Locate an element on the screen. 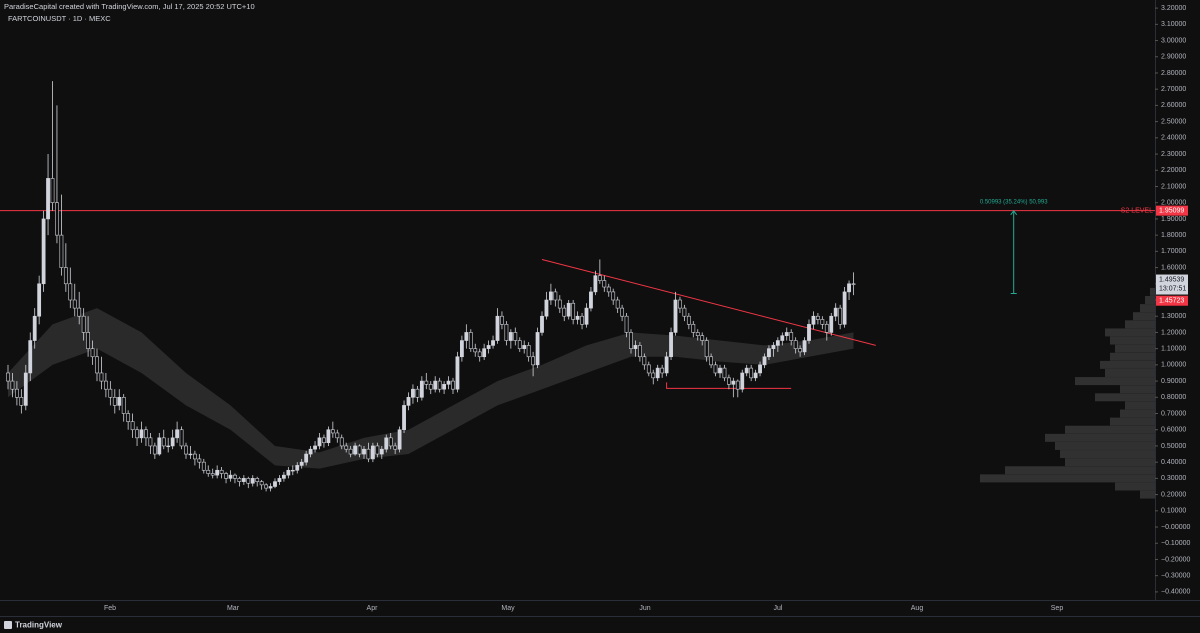 The width and height of the screenshot is (1200, 633). y-tick-label: 0.20000 is located at coordinates (1173, 494).